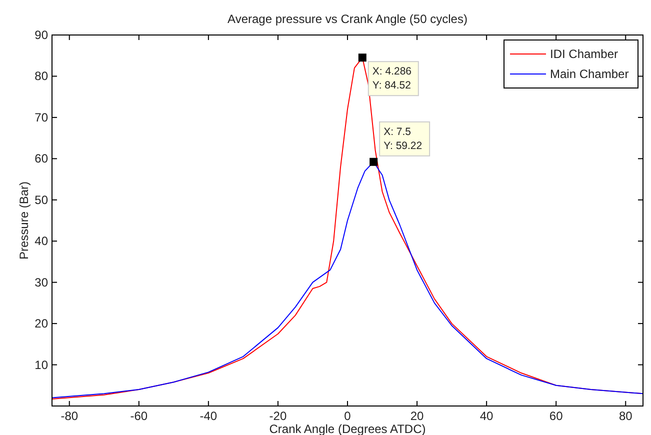 The width and height of the screenshot is (651, 435). I want to click on y-tick-label: 90, so click(41, 35).